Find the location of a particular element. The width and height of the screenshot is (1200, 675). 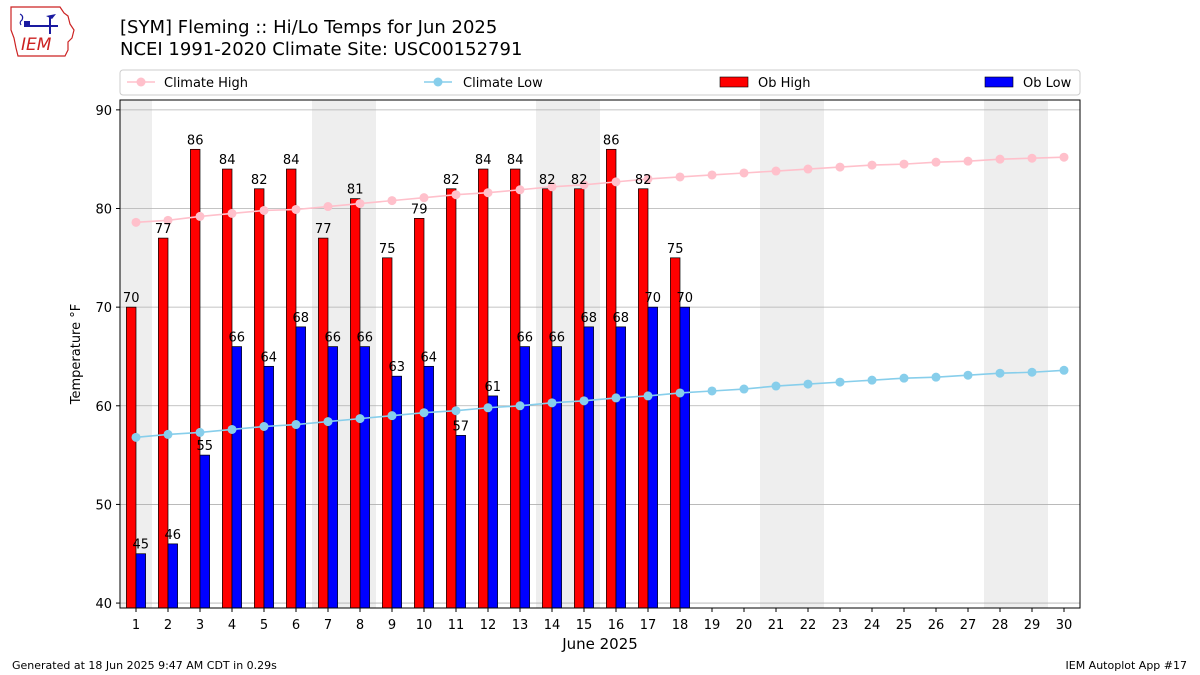

y-tick-label: 70 is located at coordinates (103, 308).